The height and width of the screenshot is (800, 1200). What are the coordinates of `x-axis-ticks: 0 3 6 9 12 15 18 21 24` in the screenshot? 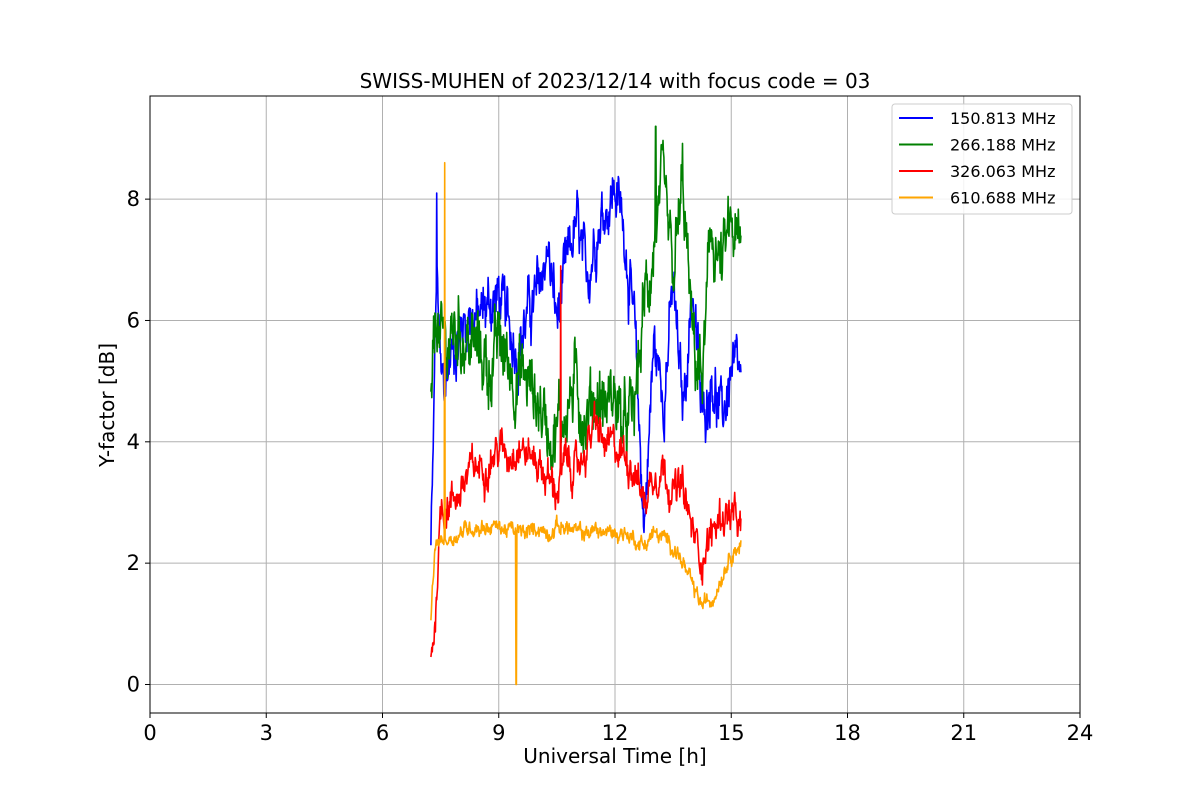 It's located at (618, 729).